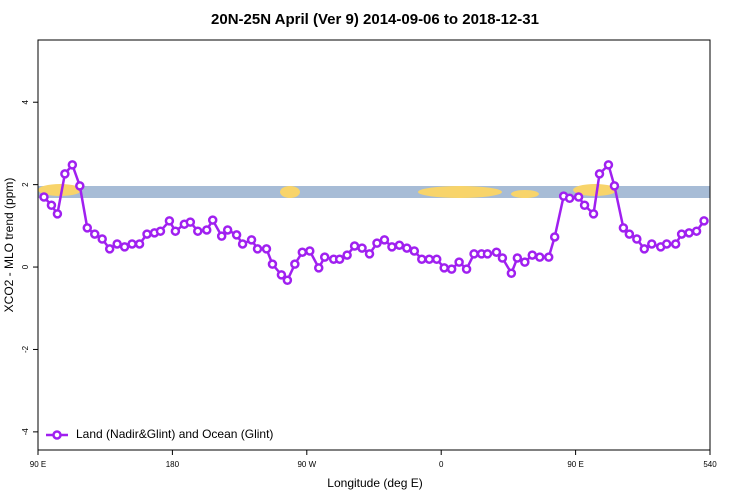  What do you see at coordinates (9, 245) in the screenshot?
I see `y-axis-label: XCO2 - MLO trend (ppm)` at bounding box center [9, 245].